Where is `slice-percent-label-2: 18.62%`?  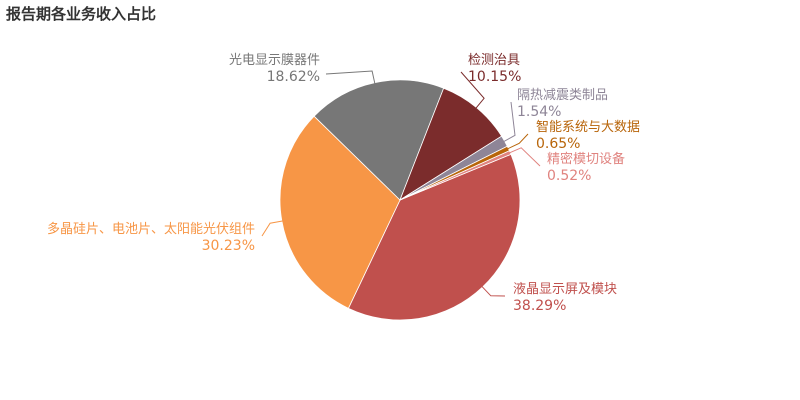 slice-percent-label-2: 18.62% is located at coordinates (293, 77).